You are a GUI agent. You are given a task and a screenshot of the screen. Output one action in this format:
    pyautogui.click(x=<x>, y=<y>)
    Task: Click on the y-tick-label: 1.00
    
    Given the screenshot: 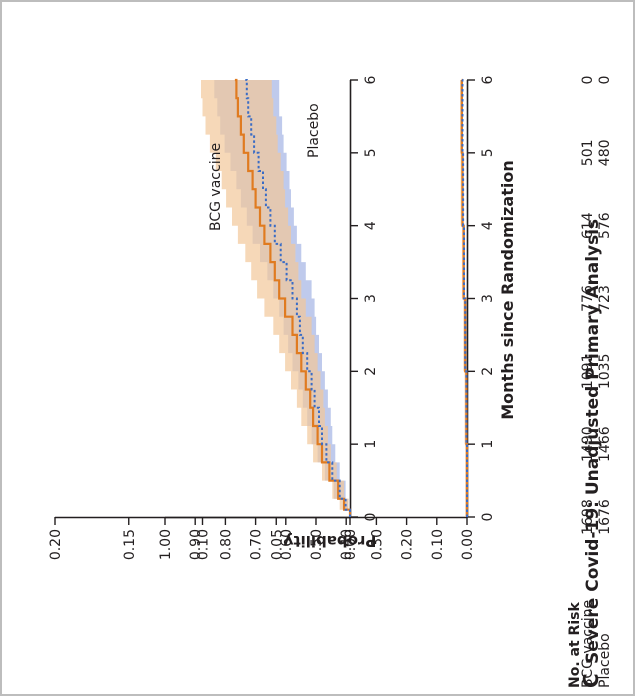 What is the action you would take?
    pyautogui.click(x=166, y=544)
    